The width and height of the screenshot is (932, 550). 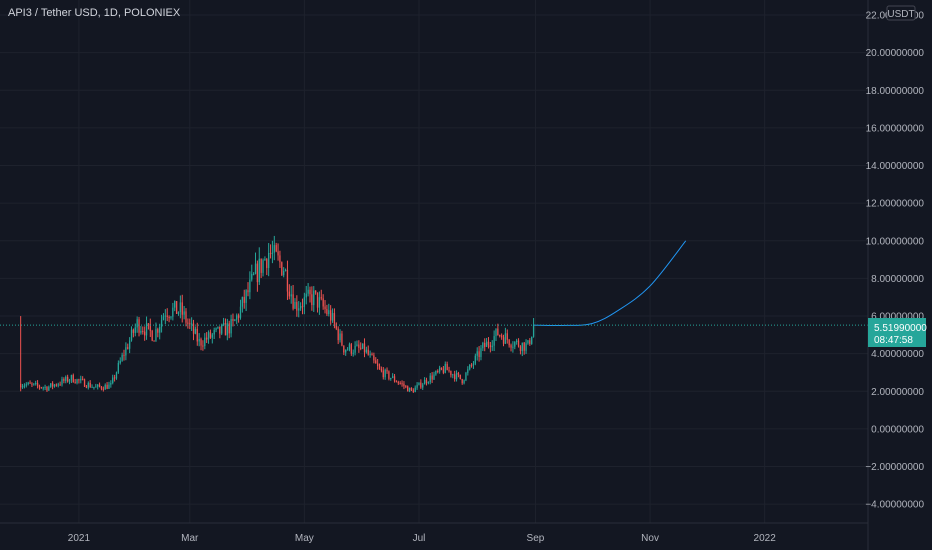 What do you see at coordinates (422, 538) in the screenshot?
I see `time-axis: 2021 Mar May Jul Sep Nov 2022` at bounding box center [422, 538].